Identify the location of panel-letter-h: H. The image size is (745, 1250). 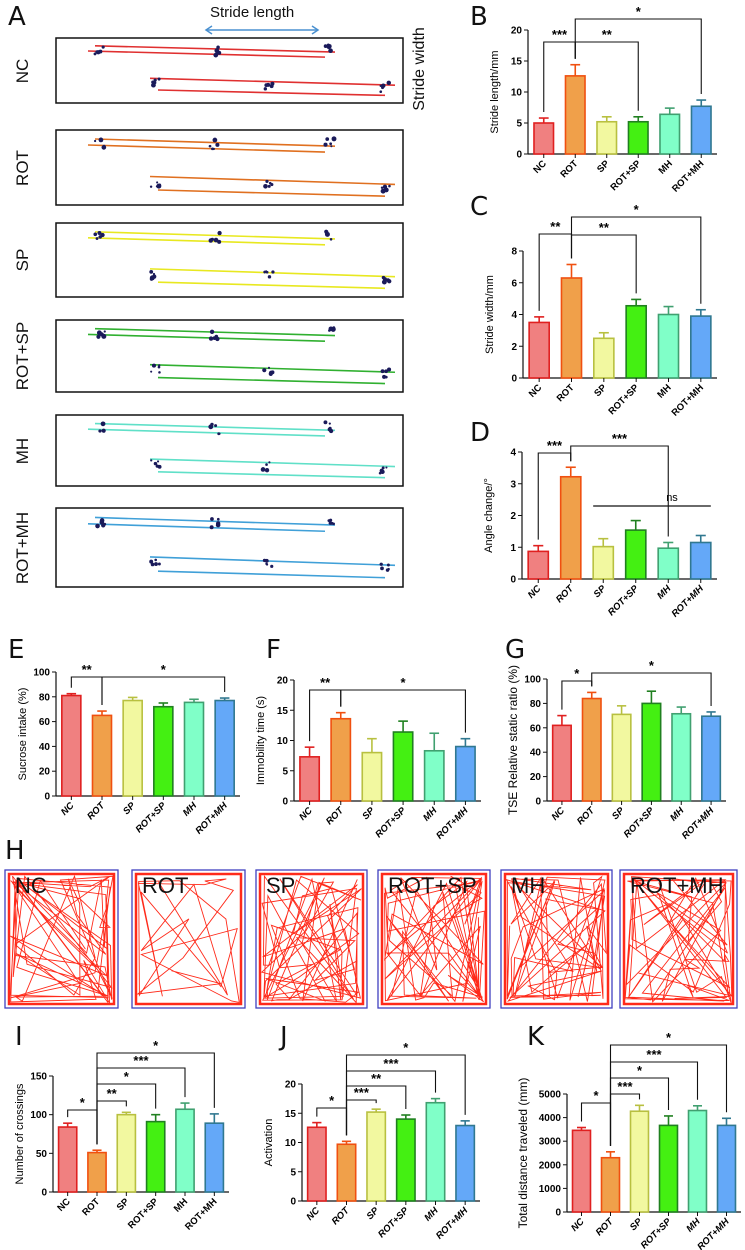
(15, 851).